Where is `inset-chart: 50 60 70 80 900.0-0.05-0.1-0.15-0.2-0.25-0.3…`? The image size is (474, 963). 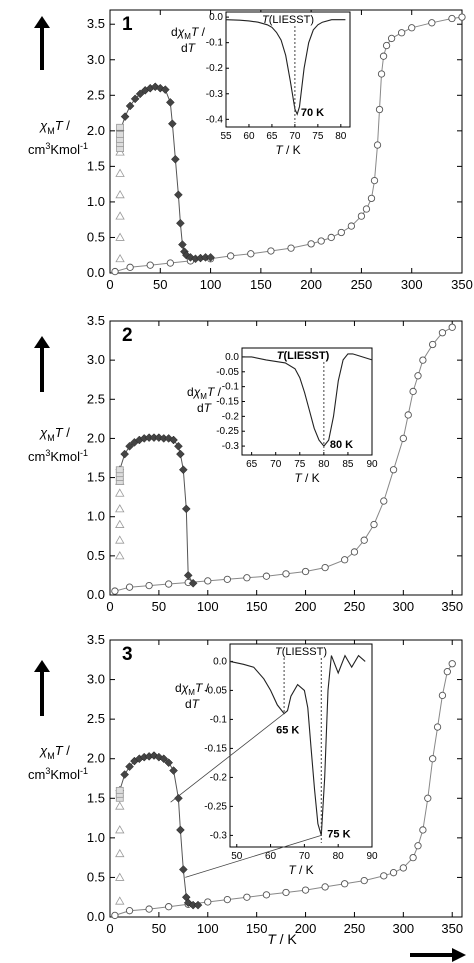 inset-chart: 50 60 70 80 900.0-0.05-0.1-0.15-0.2-0.25-0.3… is located at coordinates (276, 760).